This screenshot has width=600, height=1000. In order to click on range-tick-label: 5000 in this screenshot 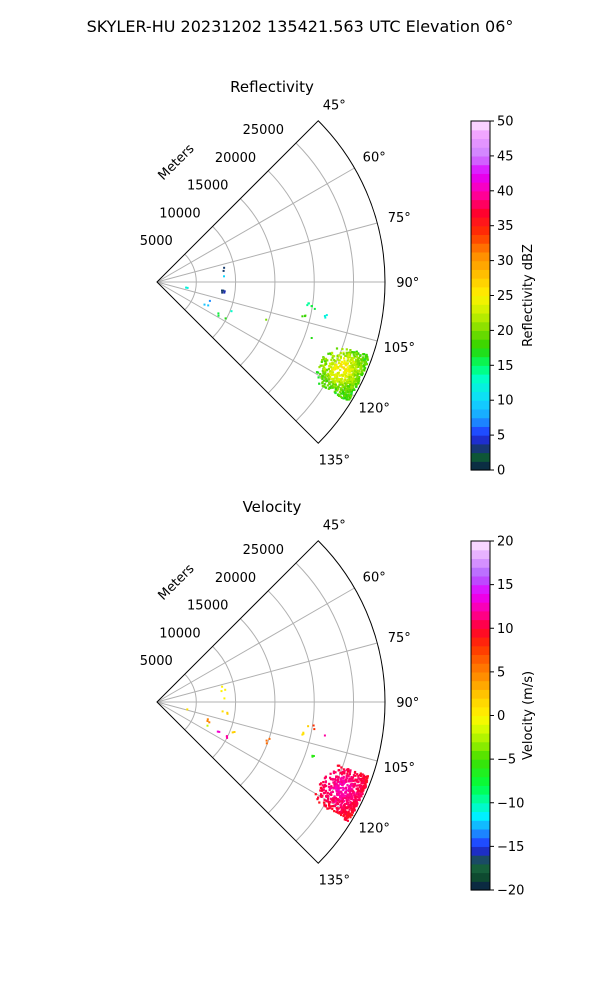, I will do `click(156, 241)`.